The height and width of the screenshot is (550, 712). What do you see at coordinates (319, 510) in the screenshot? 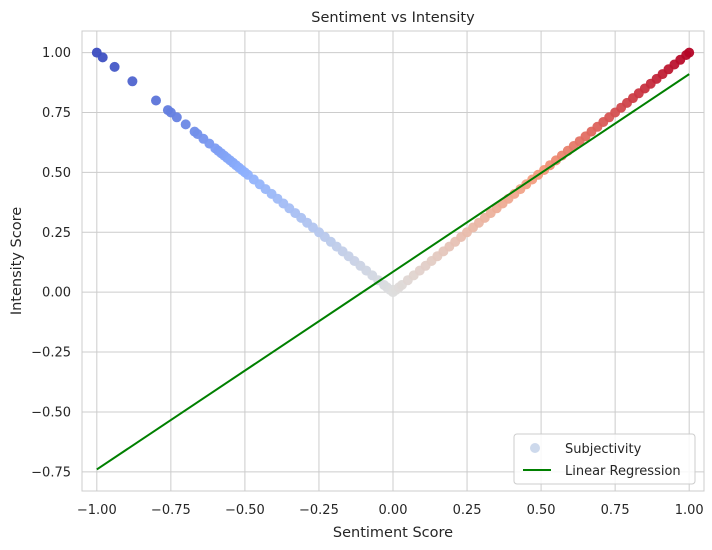
I see `x-tick-label: −0.25` at bounding box center [319, 510].